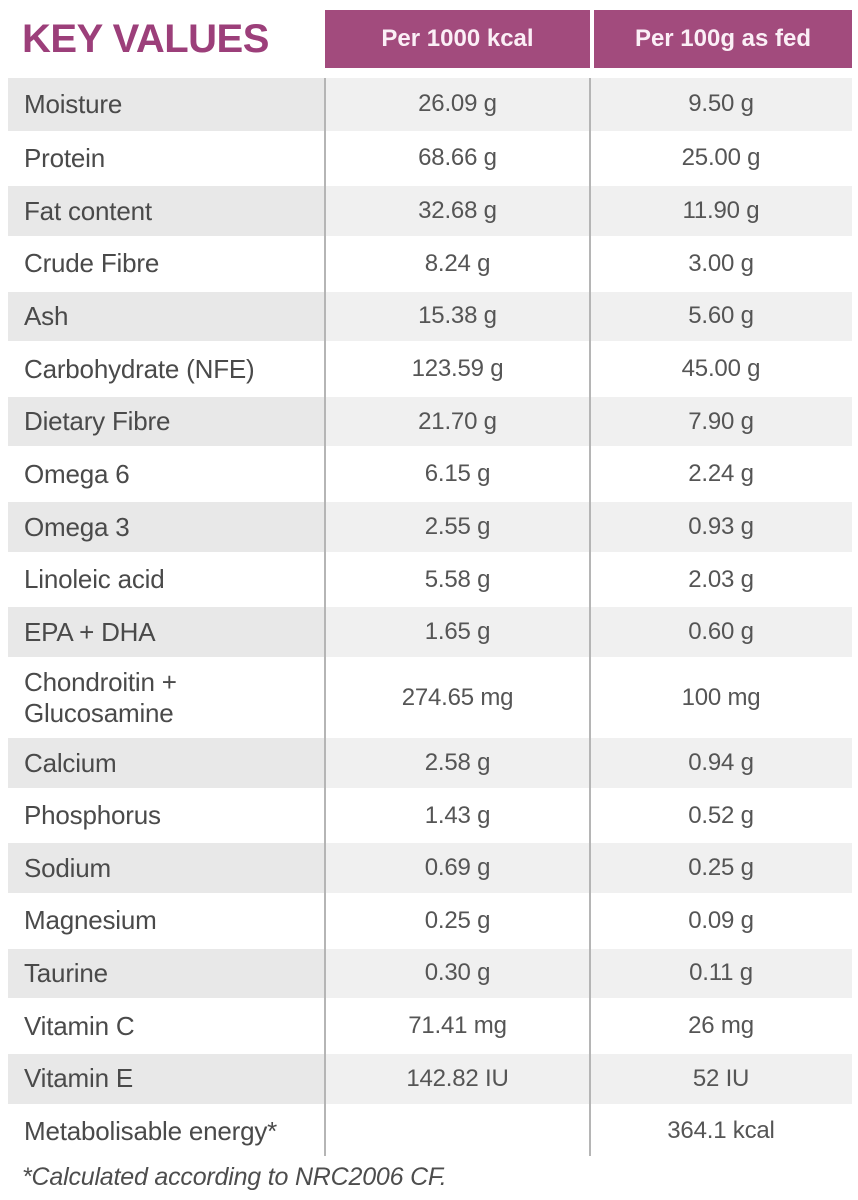 This screenshot has width=858, height=1200. I want to click on row-label: Moisture, so click(166, 104).